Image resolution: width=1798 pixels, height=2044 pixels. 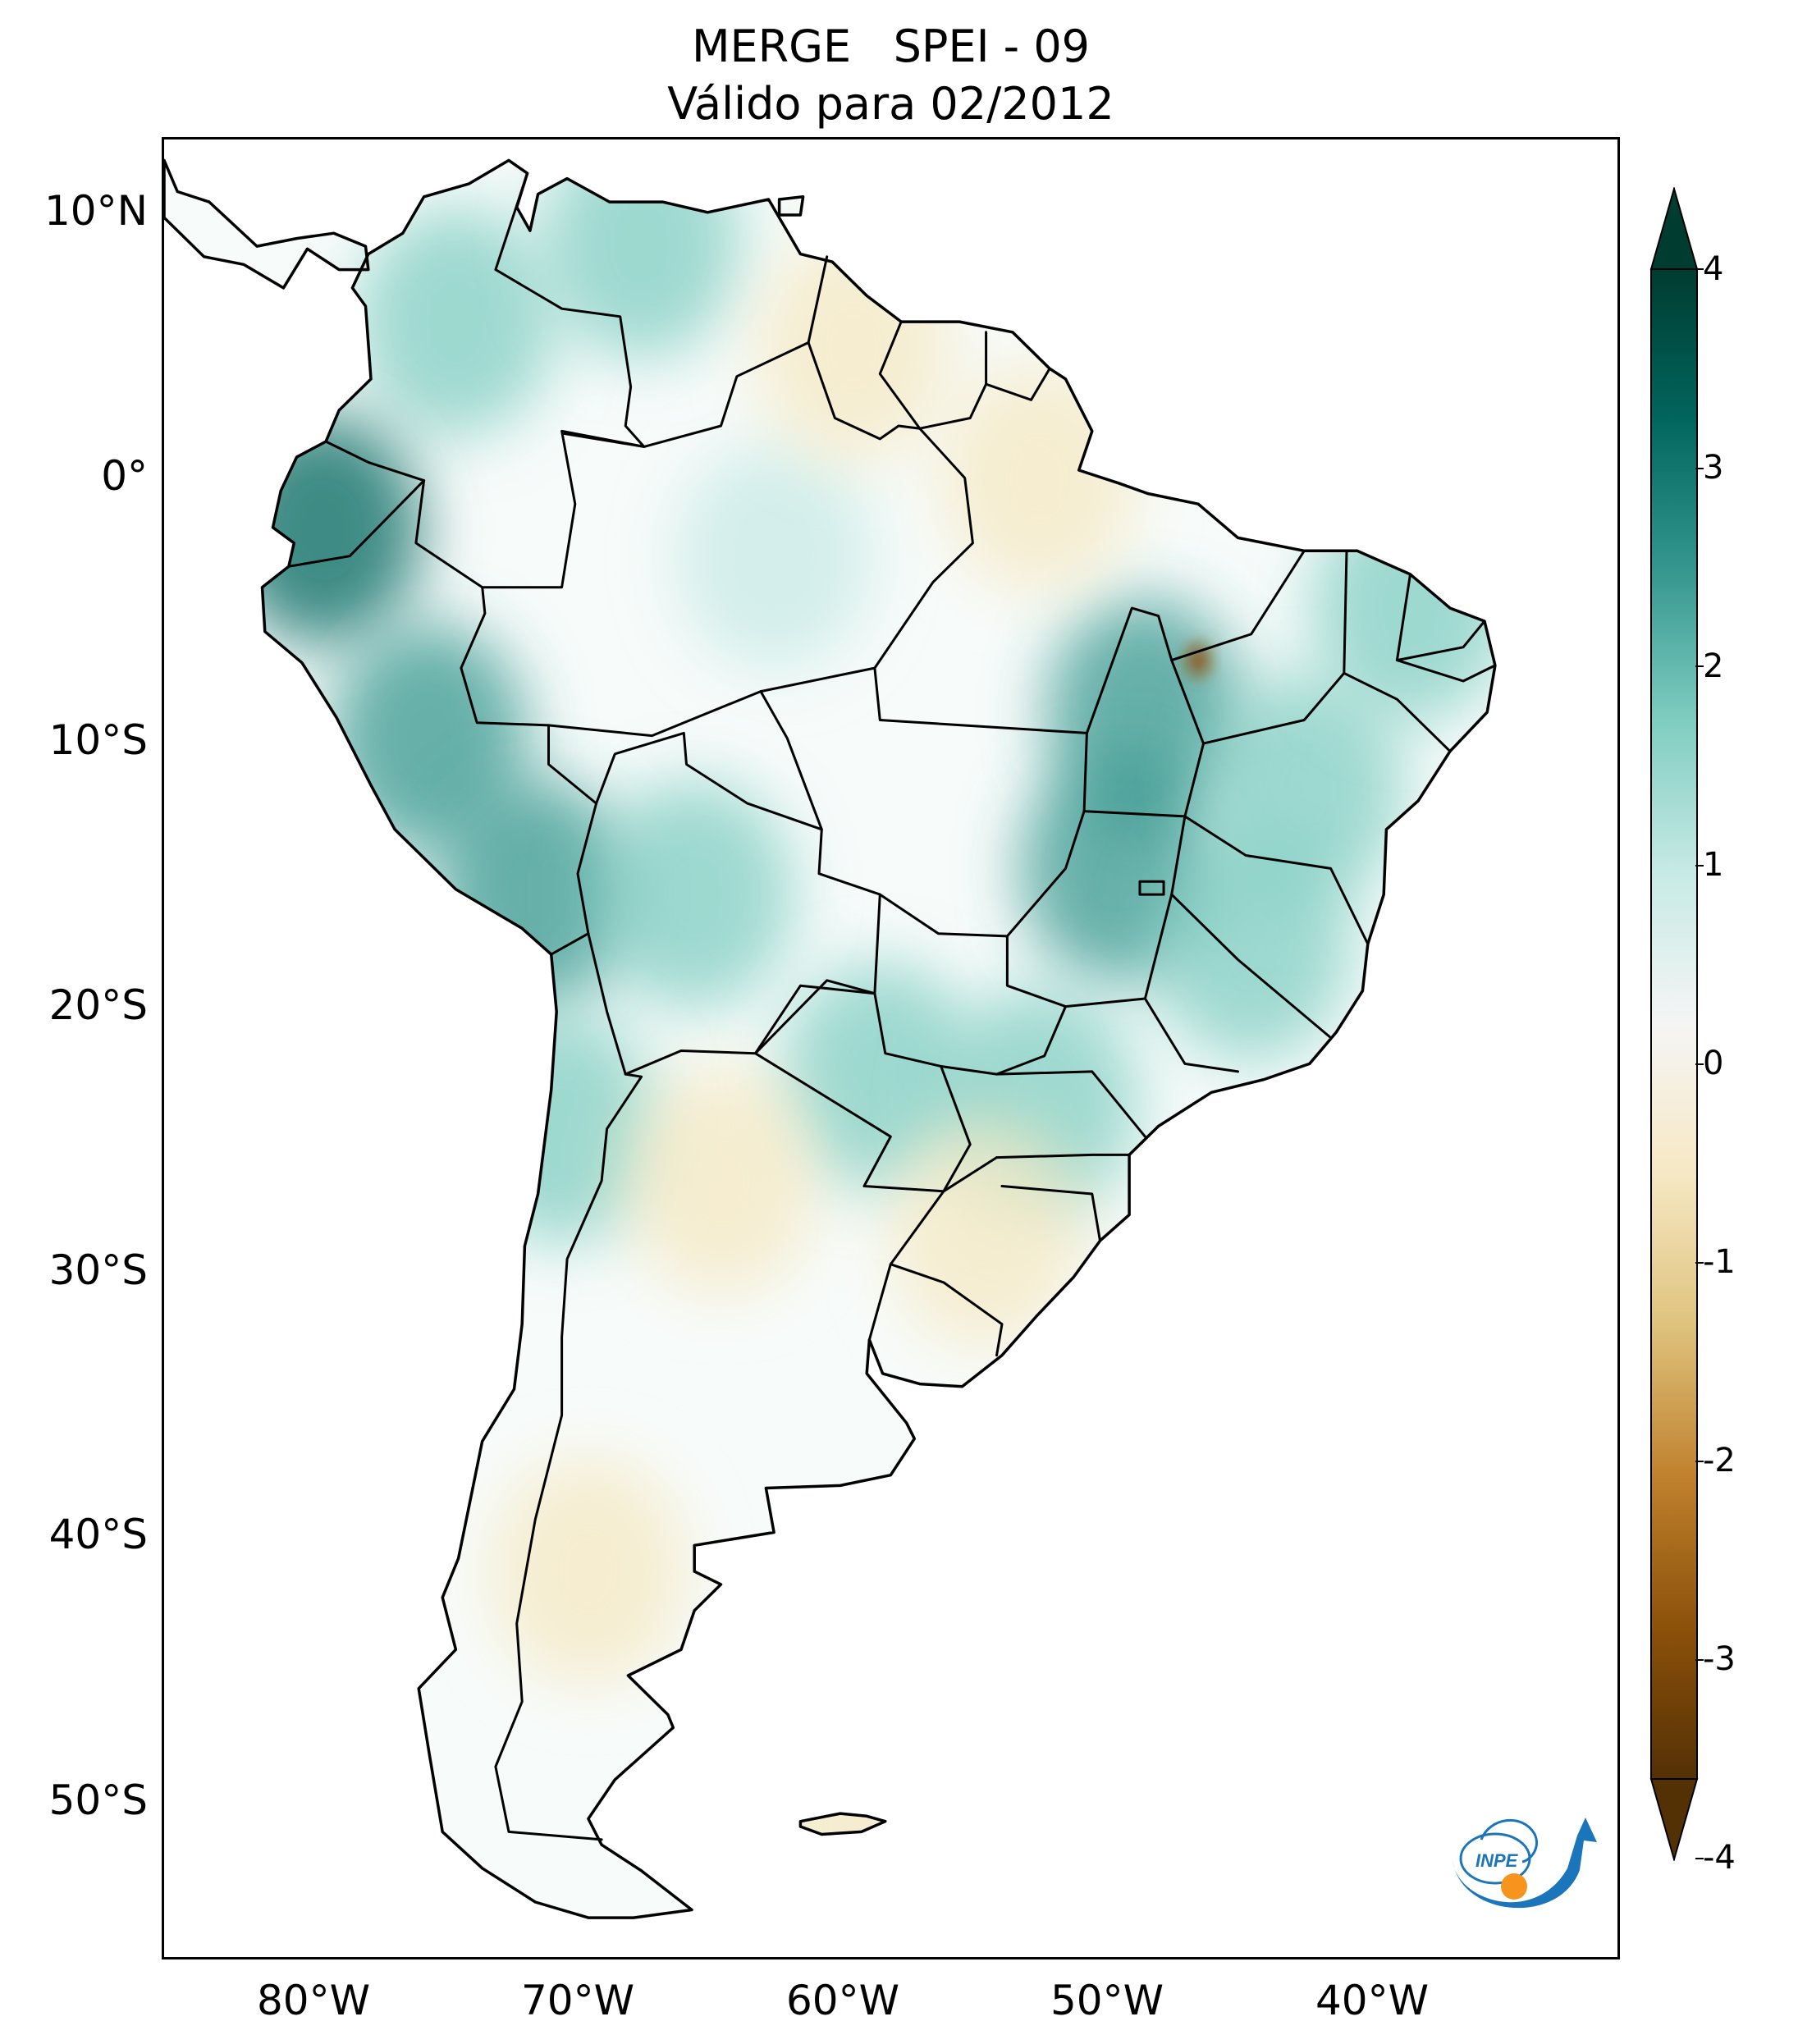 What do you see at coordinates (1497, 1860) in the screenshot?
I see `logo-text: INPE` at bounding box center [1497, 1860].